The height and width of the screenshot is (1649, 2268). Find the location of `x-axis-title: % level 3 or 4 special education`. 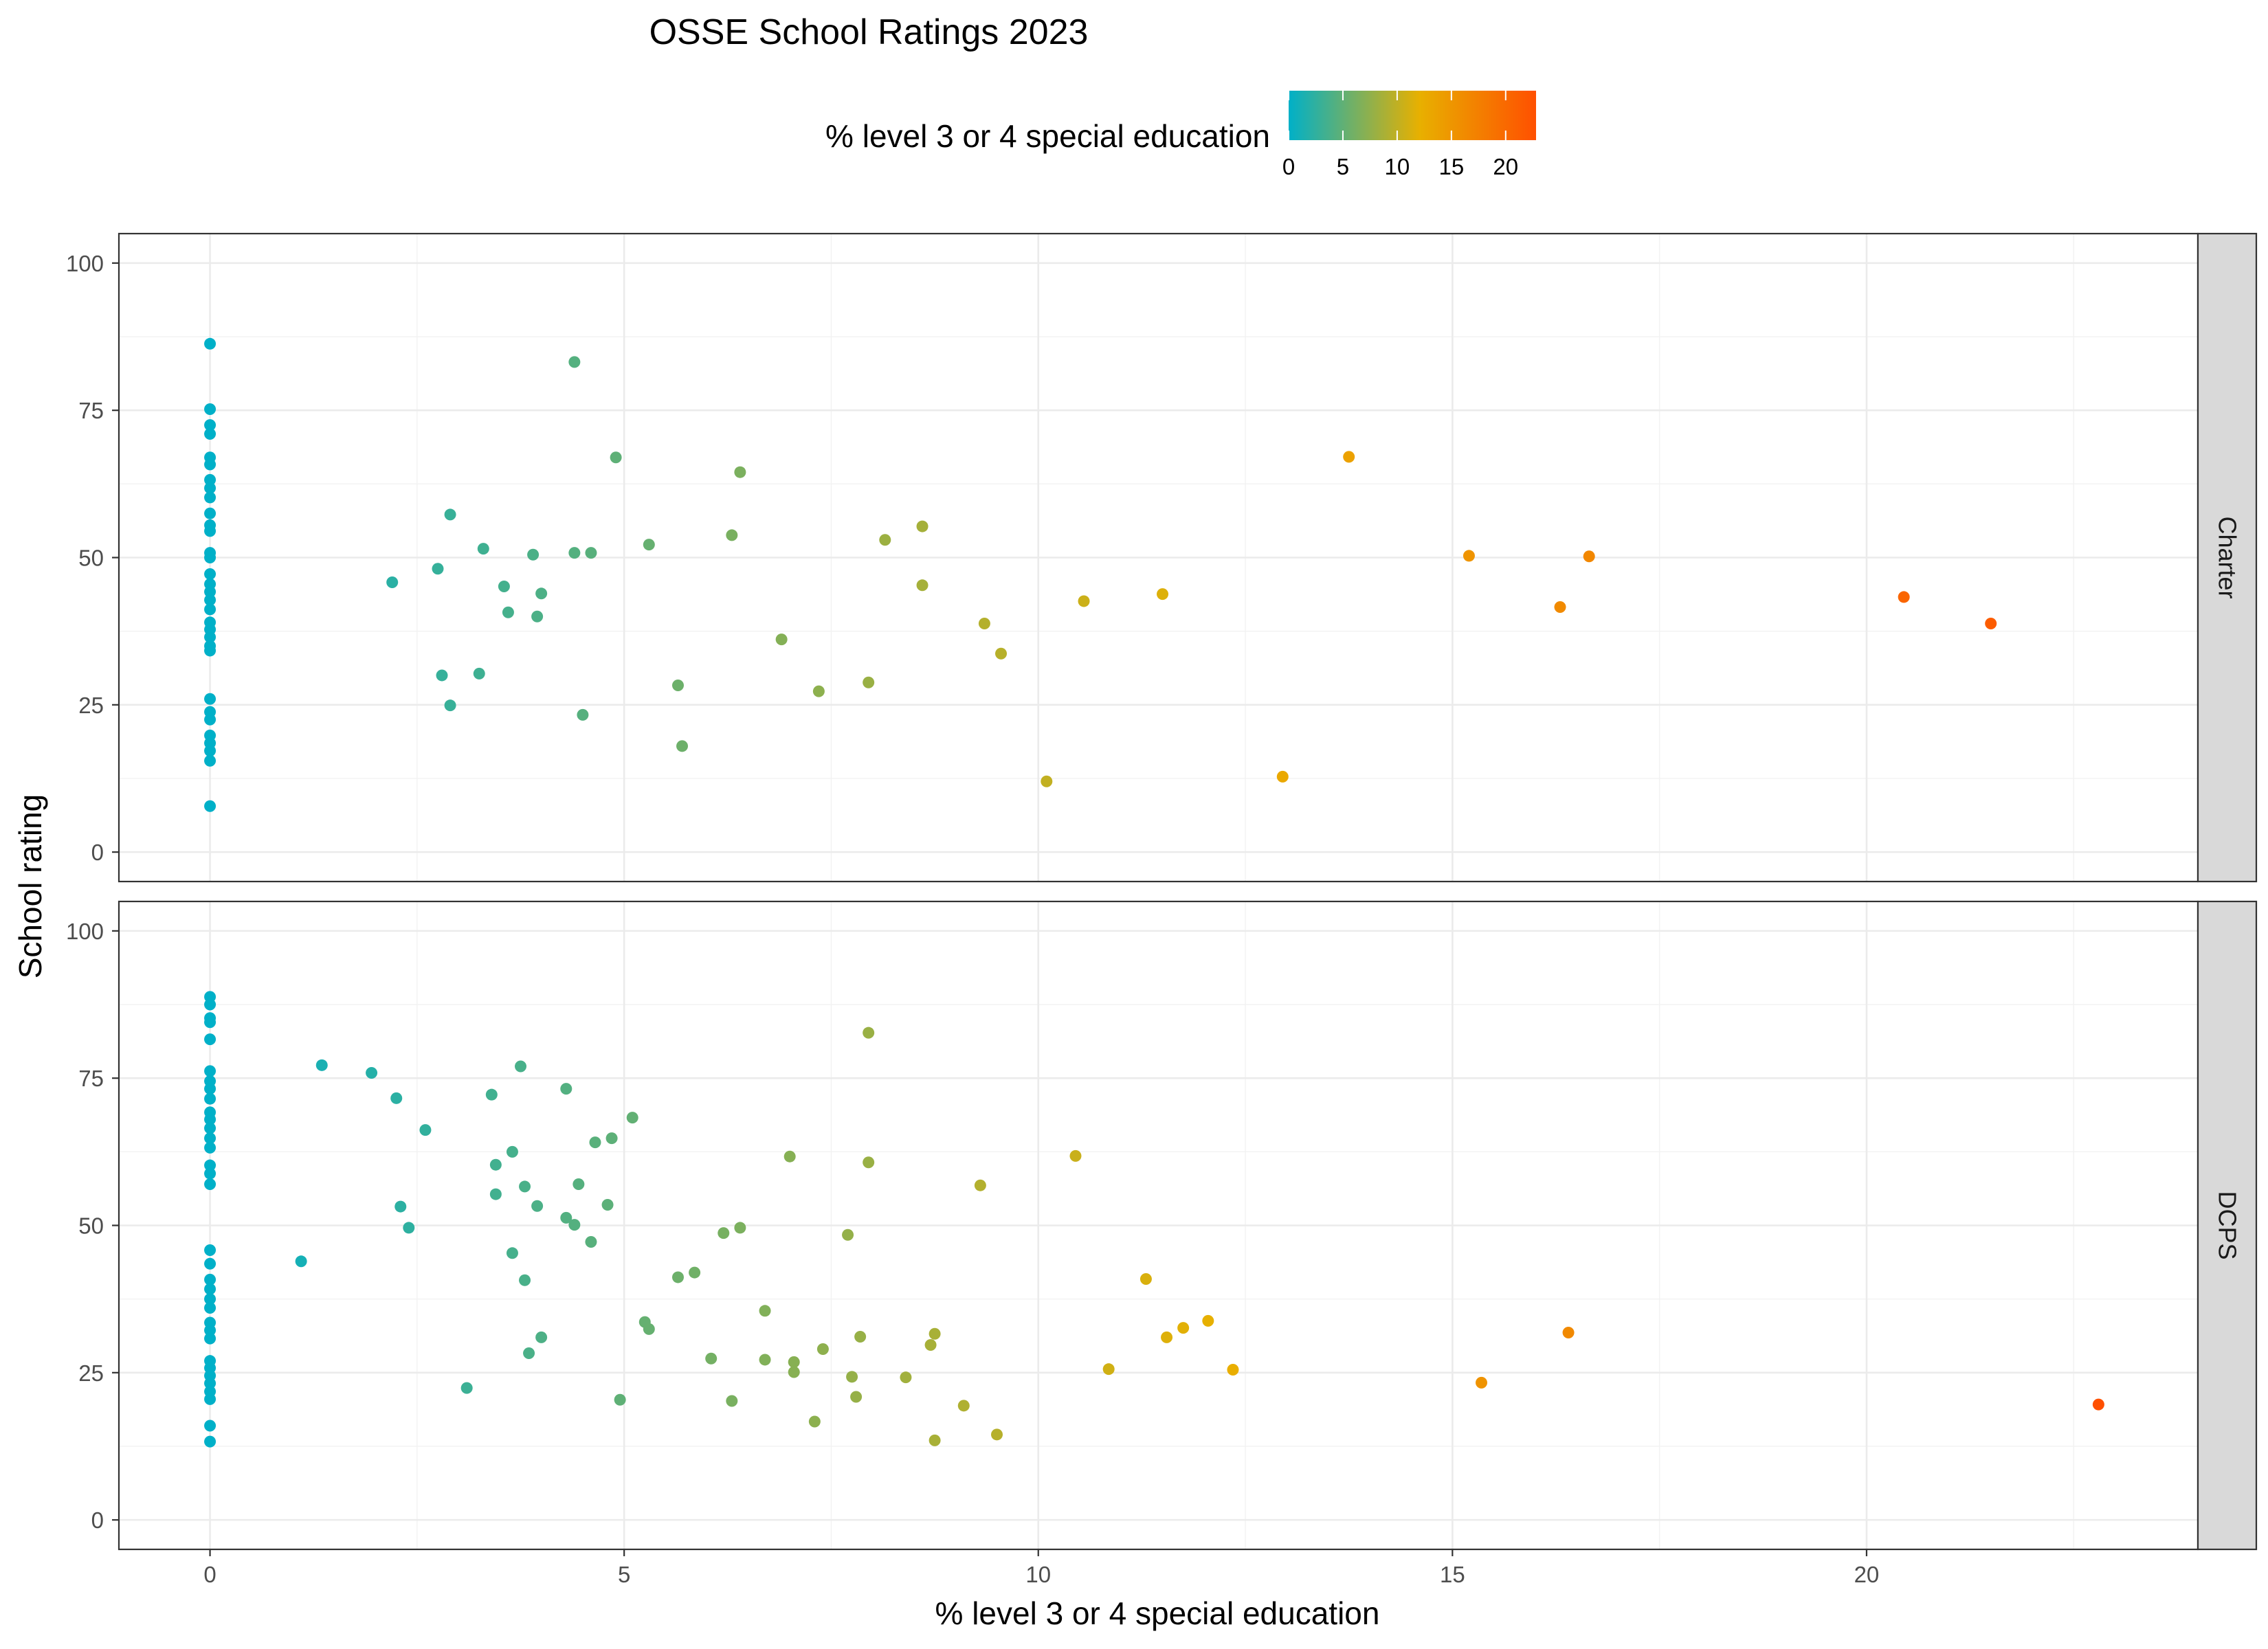

x-axis-title: % level 3 or 4 special education is located at coordinates (1157, 1613).